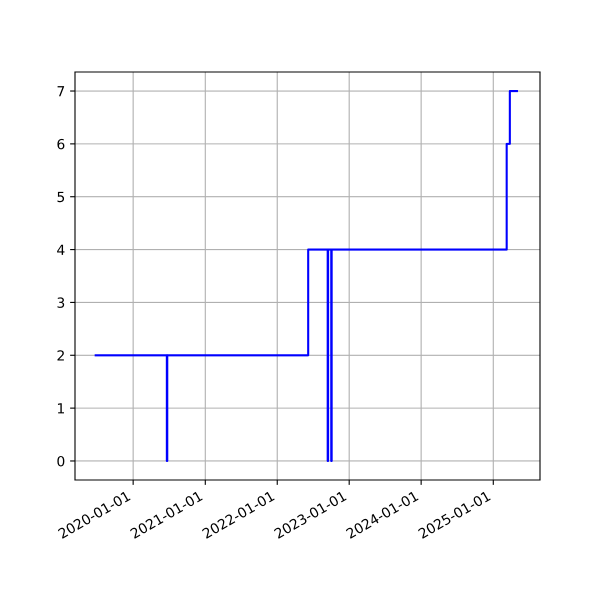 Image resolution: width=600 pixels, height=600 pixels. I want to click on y-tick-label: 4, so click(60, 249).